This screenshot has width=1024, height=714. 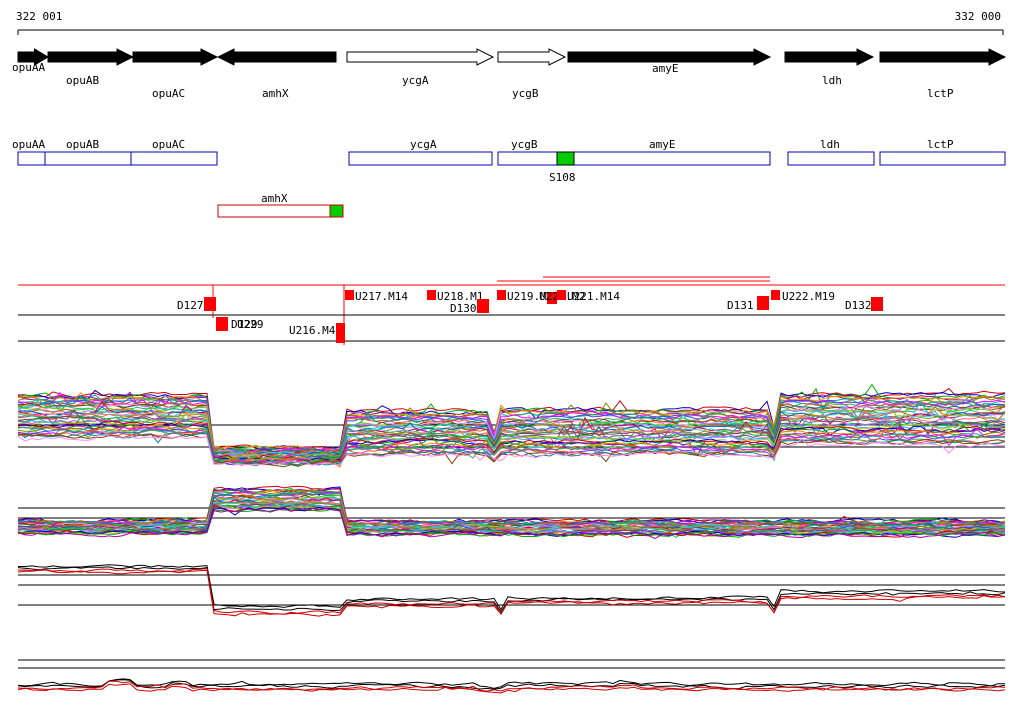 I want to click on probe-label: U218.M1, so click(x=460, y=296).